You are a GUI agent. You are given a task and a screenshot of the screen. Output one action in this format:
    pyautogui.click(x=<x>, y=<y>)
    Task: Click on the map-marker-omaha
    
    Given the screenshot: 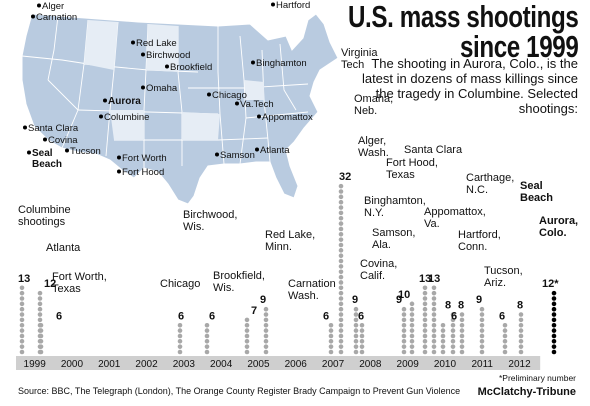 What is the action you would take?
    pyautogui.click(x=143, y=87)
    